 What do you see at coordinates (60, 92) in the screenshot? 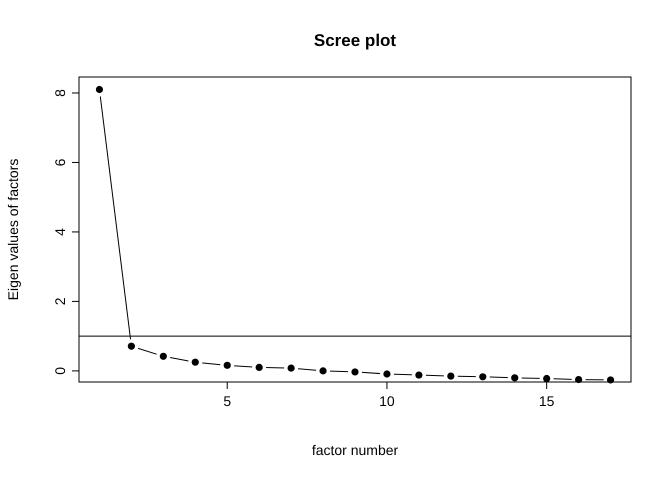
I see `y-tick-label: 8` at bounding box center [60, 92].